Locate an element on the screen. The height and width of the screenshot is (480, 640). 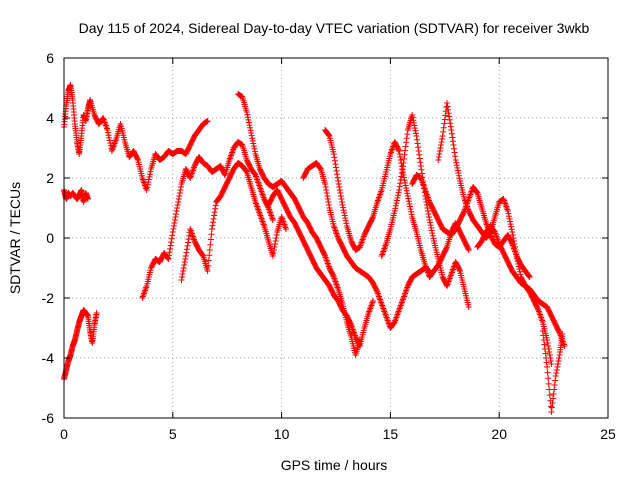
x-tick-label: 10 is located at coordinates (282, 434).